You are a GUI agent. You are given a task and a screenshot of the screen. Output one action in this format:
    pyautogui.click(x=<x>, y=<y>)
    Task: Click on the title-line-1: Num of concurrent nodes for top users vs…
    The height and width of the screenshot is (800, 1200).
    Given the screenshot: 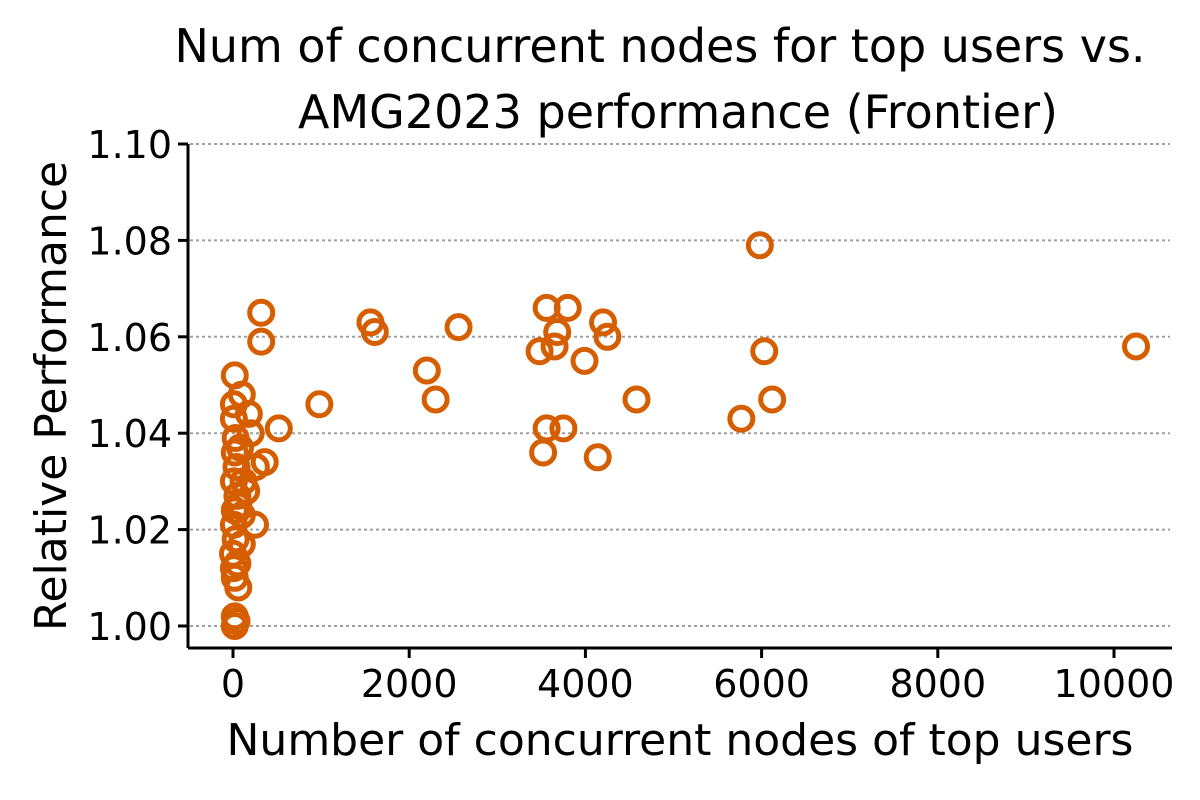 What is the action you would take?
    pyautogui.click(x=659, y=46)
    